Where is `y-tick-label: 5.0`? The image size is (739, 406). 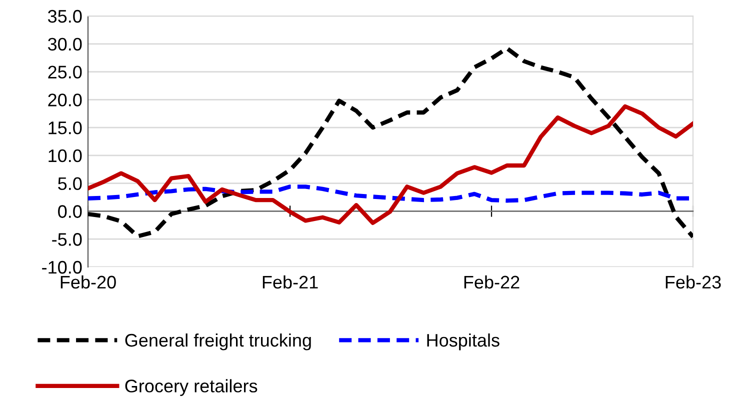
y-tick-label: 5.0 is located at coordinates (70, 183).